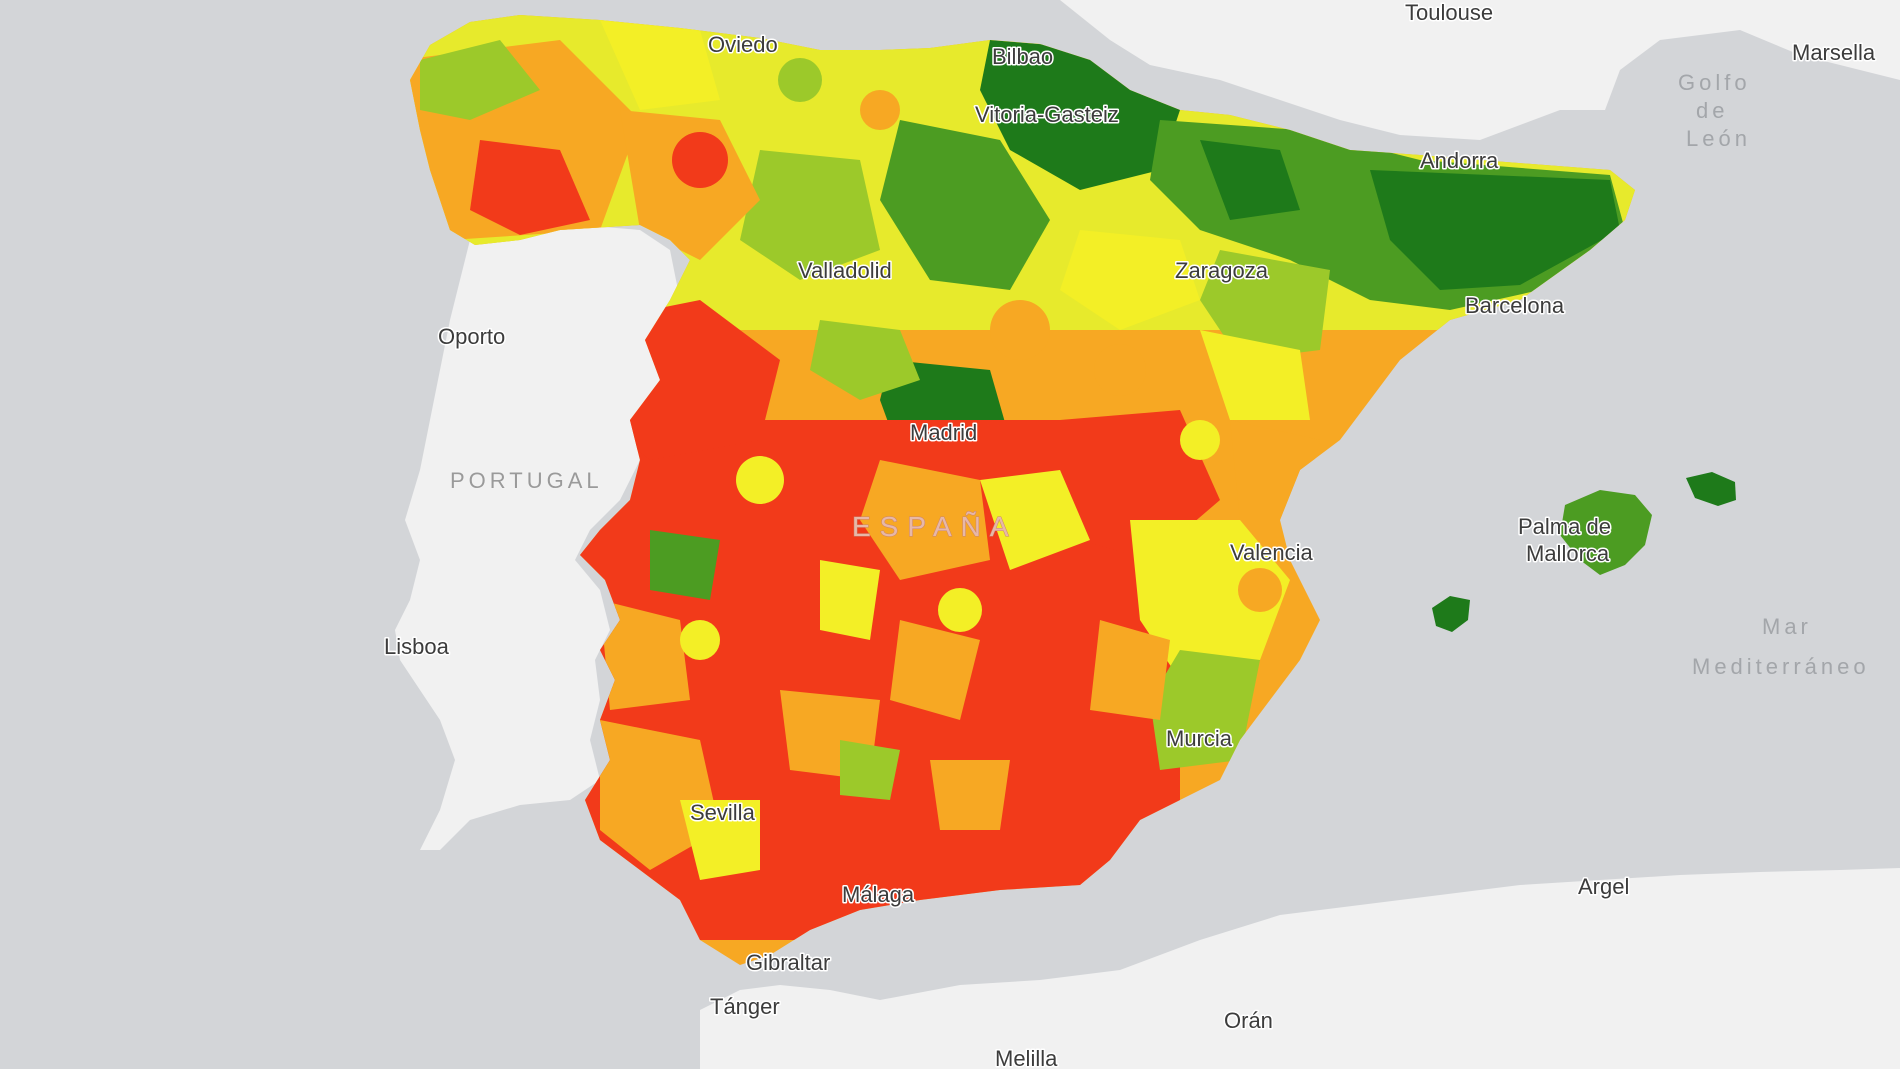 This screenshot has height=1069, width=1900. Describe the element at coordinates (1022, 56) in the screenshot. I see `label-bilbao: Bilbao` at that location.